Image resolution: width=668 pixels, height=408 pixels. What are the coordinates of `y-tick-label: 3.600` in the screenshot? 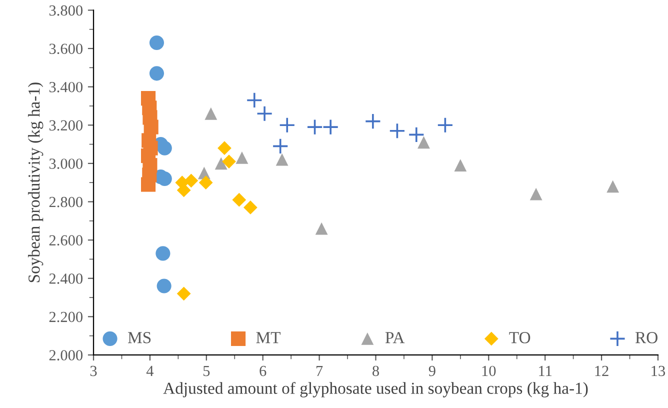 It's located at (66, 49).